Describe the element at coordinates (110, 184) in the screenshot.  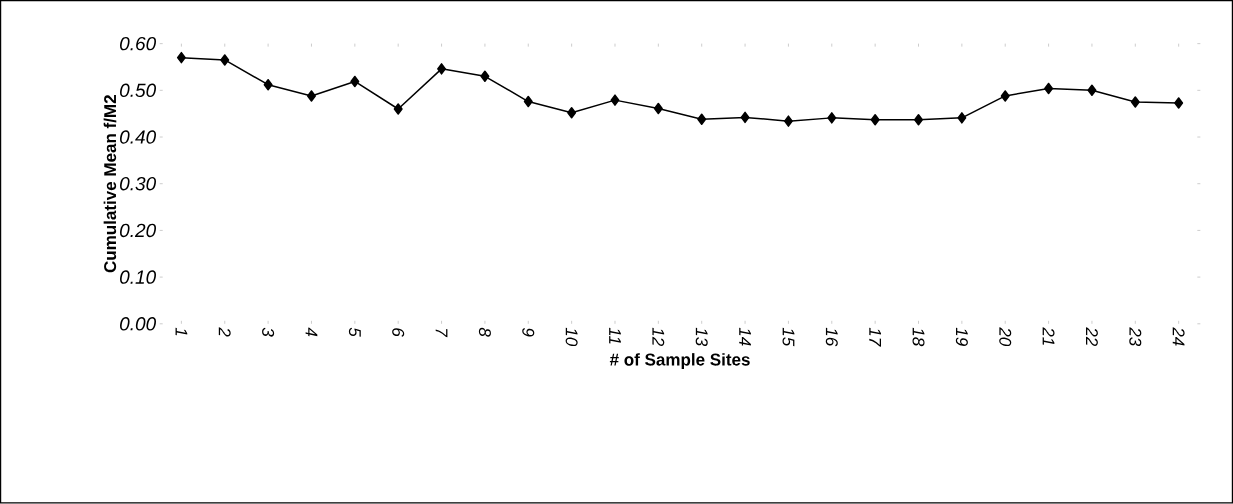
I see `y-axis-title: Cumulative Mean f/M2` at that location.